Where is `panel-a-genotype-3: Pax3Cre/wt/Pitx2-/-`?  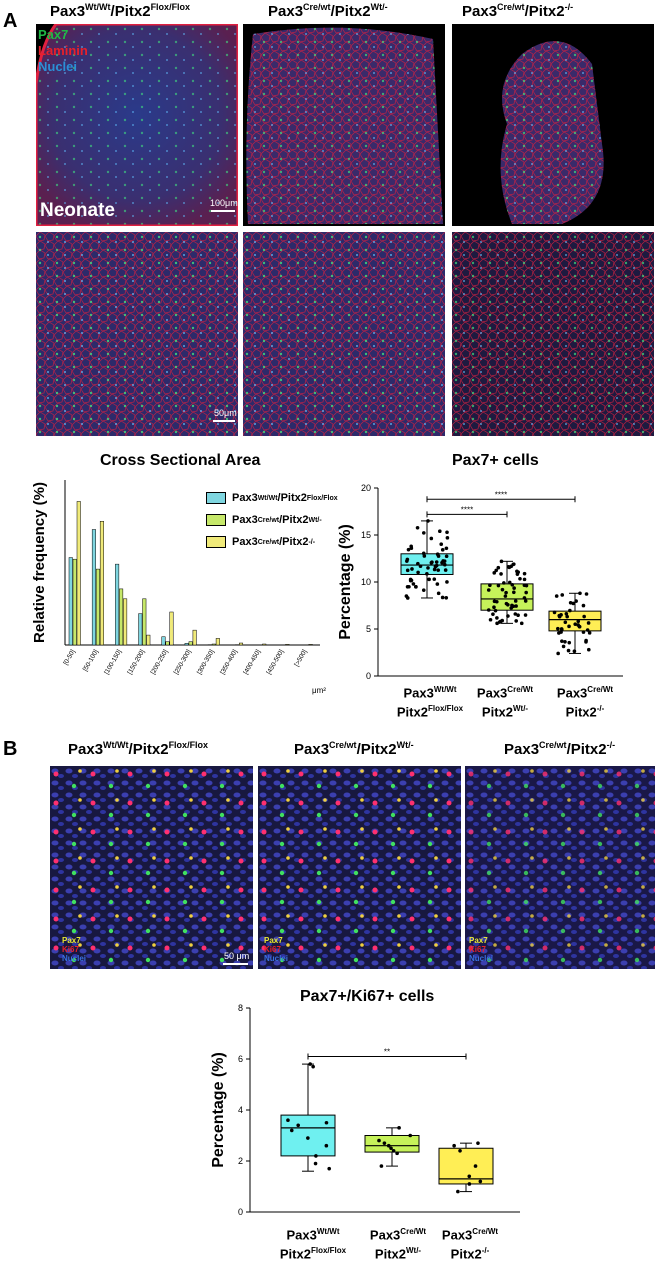
panel-a-genotype-3: Pax3Cre/wt/Pitx2-/- is located at coordinates (518, 11).